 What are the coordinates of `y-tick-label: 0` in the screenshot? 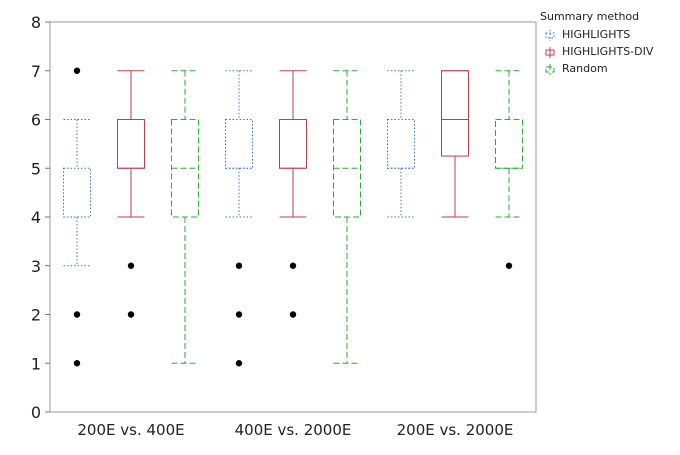 It's located at (36, 412).